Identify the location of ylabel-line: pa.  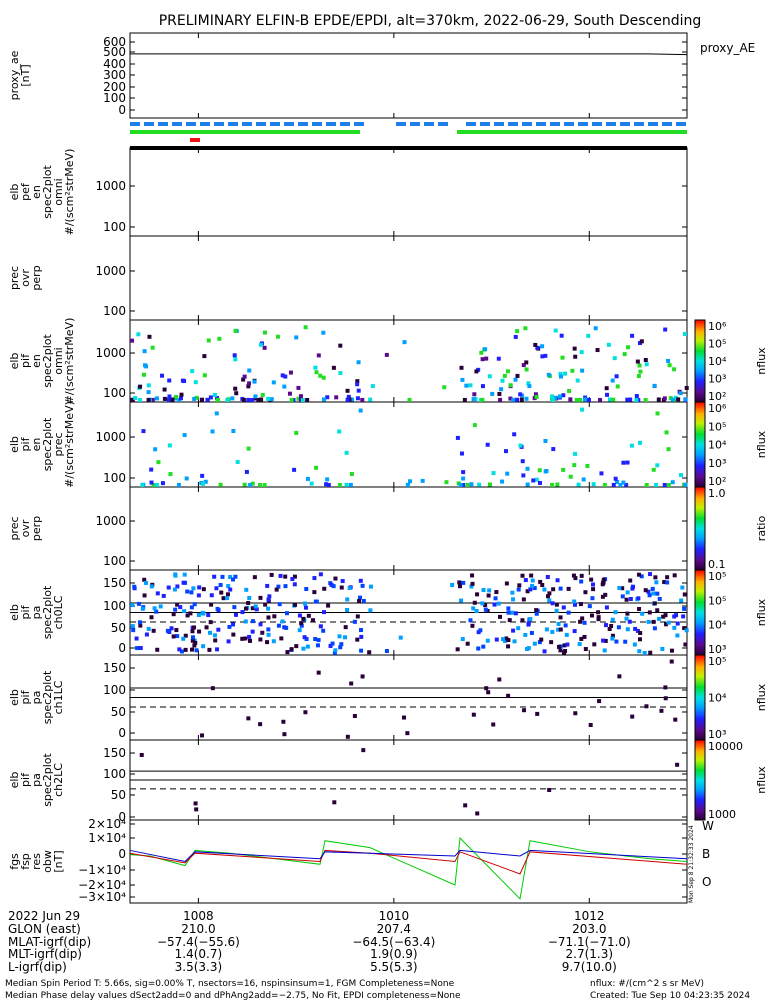
(36, 780).